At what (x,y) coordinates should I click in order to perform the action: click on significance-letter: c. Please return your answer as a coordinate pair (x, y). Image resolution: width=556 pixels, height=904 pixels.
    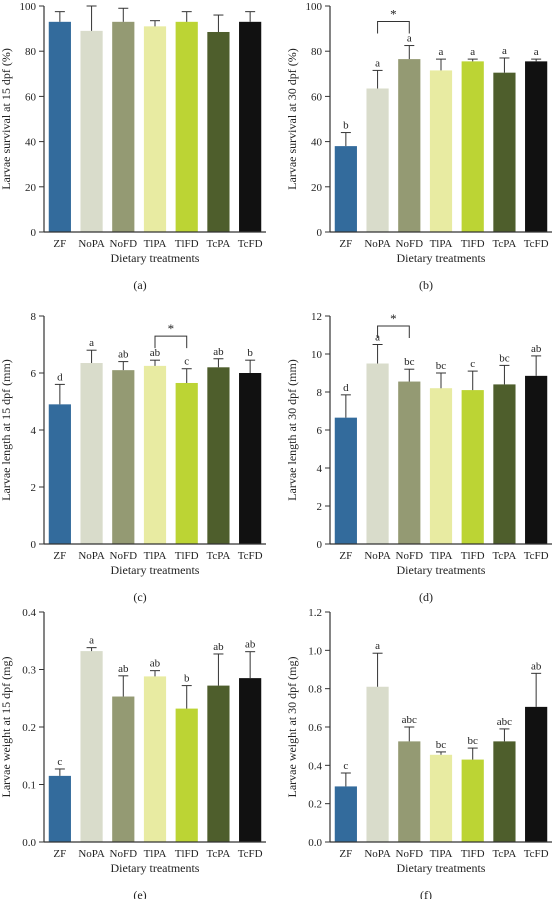
    Looking at the image, I should click on (59, 762).